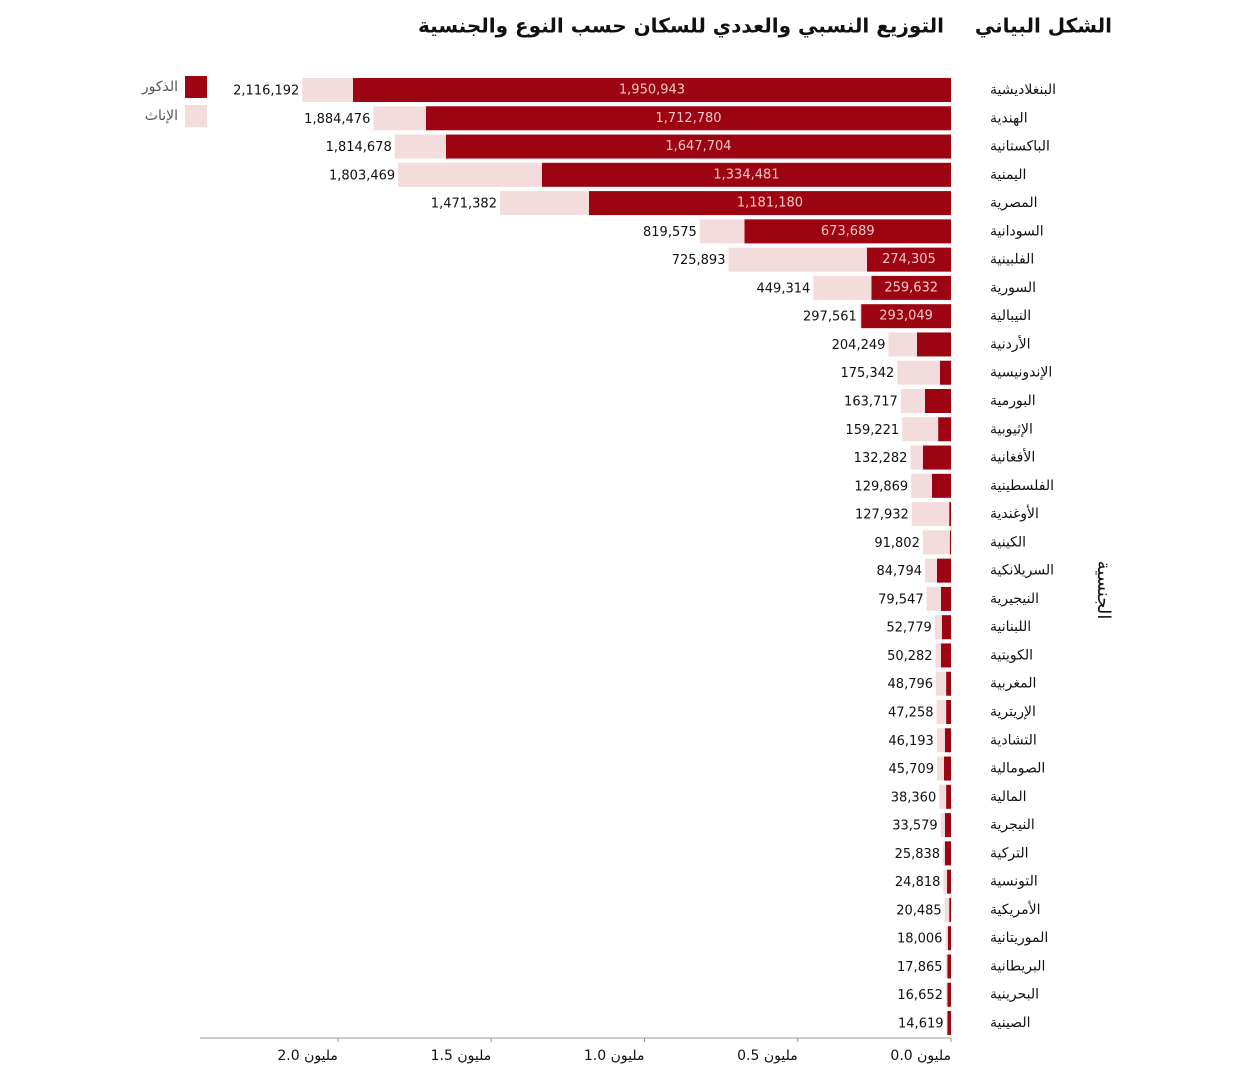 The image size is (1240, 1076). Describe the element at coordinates (919, 910) in the screenshot. I see `total-label: 20,485` at that location.